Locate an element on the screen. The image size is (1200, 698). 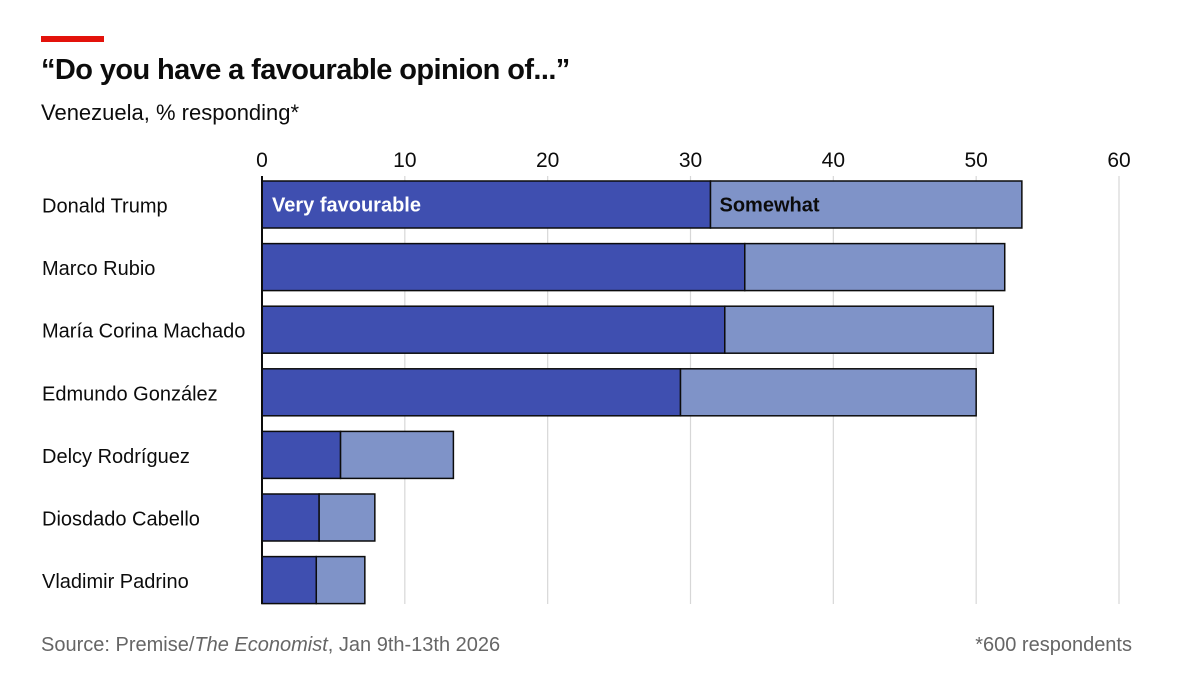
category-label: Donald Trump is located at coordinates (105, 207).